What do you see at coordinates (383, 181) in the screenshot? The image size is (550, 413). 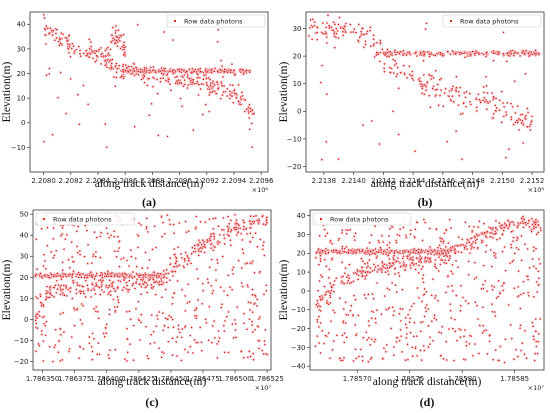 I see `x-tick-label: 2.2142` at bounding box center [383, 181].